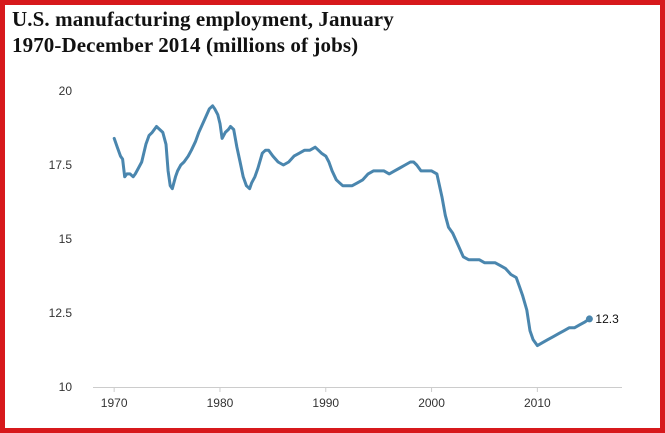  I want to click on x-axis-ticks: 1970 1980 1990 2000 2010, so click(326, 398).